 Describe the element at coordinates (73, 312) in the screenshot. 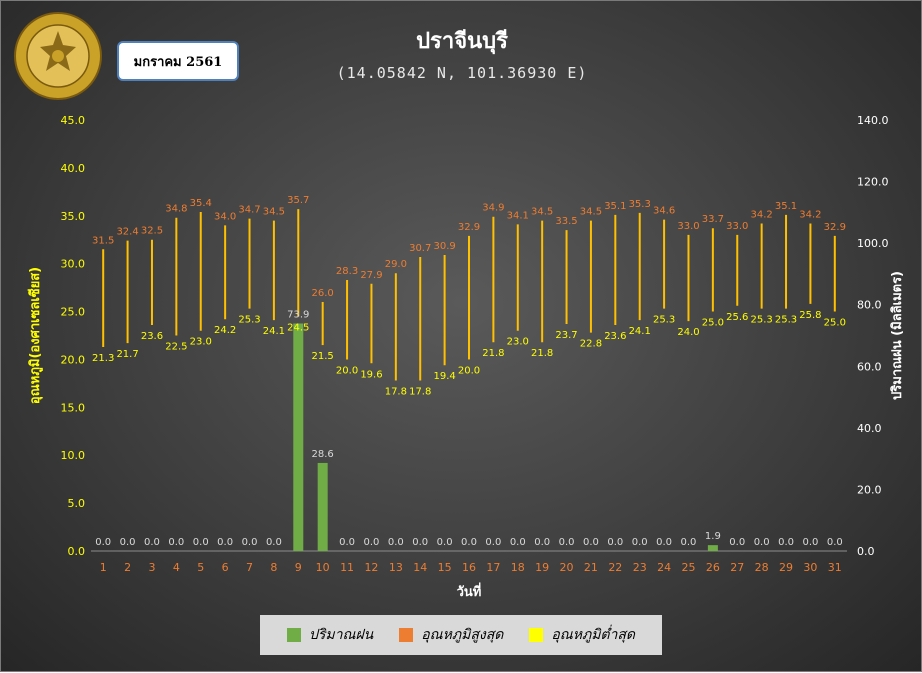

I see `y-left-tick-label: 25.0` at that location.